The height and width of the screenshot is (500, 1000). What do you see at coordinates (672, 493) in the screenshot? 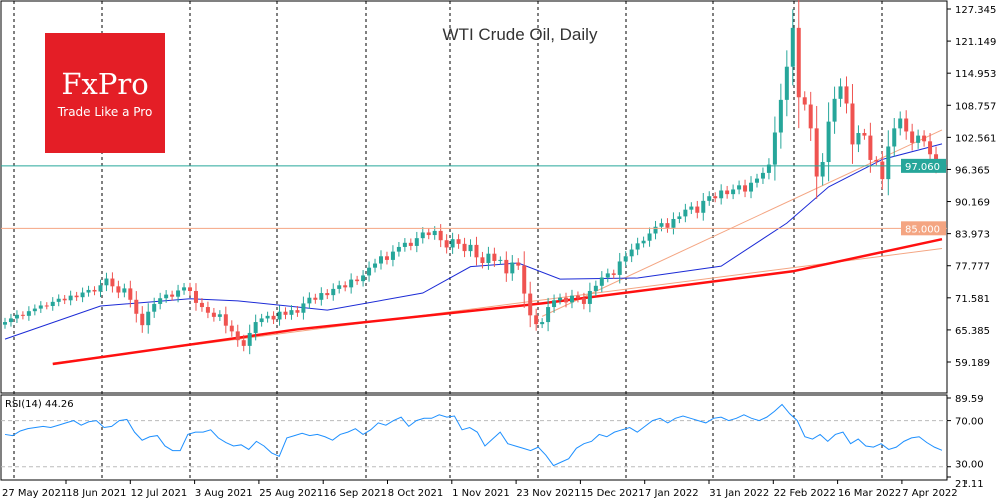
I see `x-tick-label: 7 Jan 2022` at bounding box center [672, 493].